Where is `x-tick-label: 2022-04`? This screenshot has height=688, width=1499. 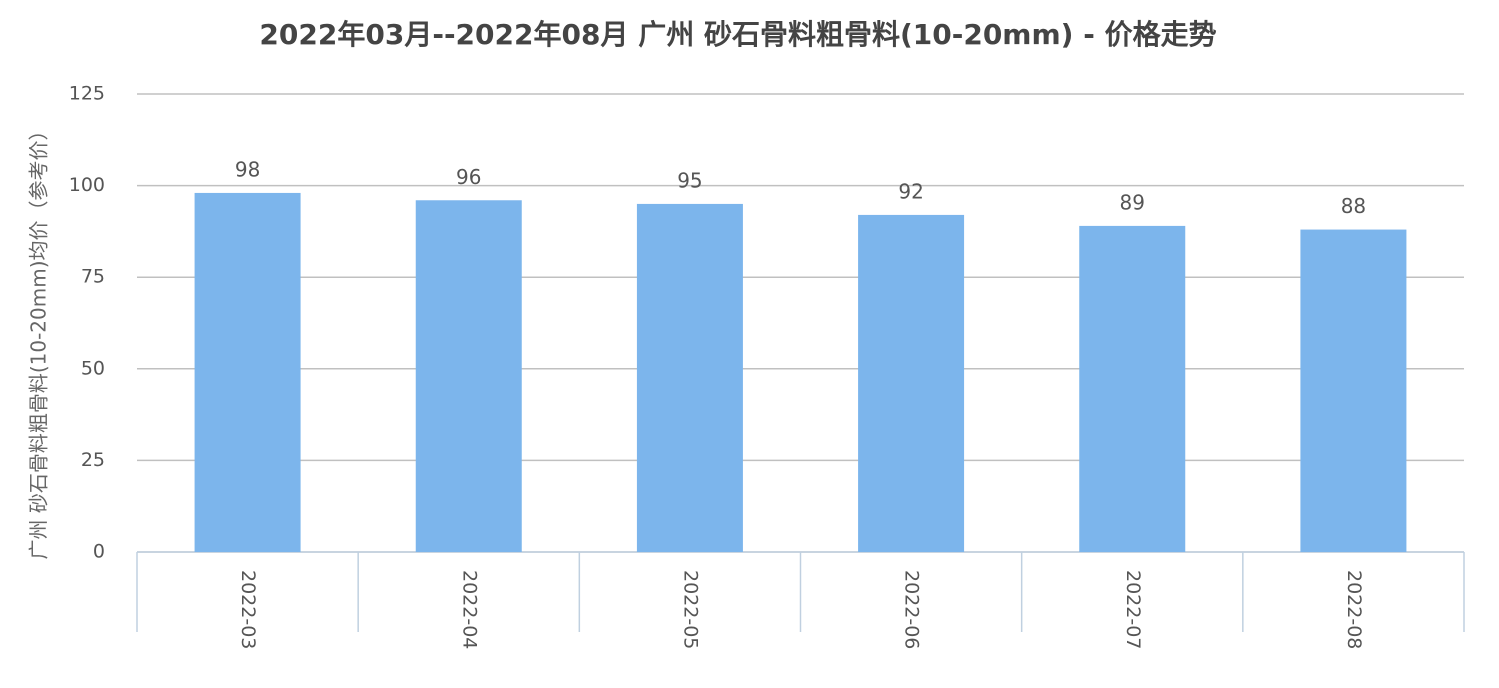 x-tick-label: 2022-04 is located at coordinates (469, 609).